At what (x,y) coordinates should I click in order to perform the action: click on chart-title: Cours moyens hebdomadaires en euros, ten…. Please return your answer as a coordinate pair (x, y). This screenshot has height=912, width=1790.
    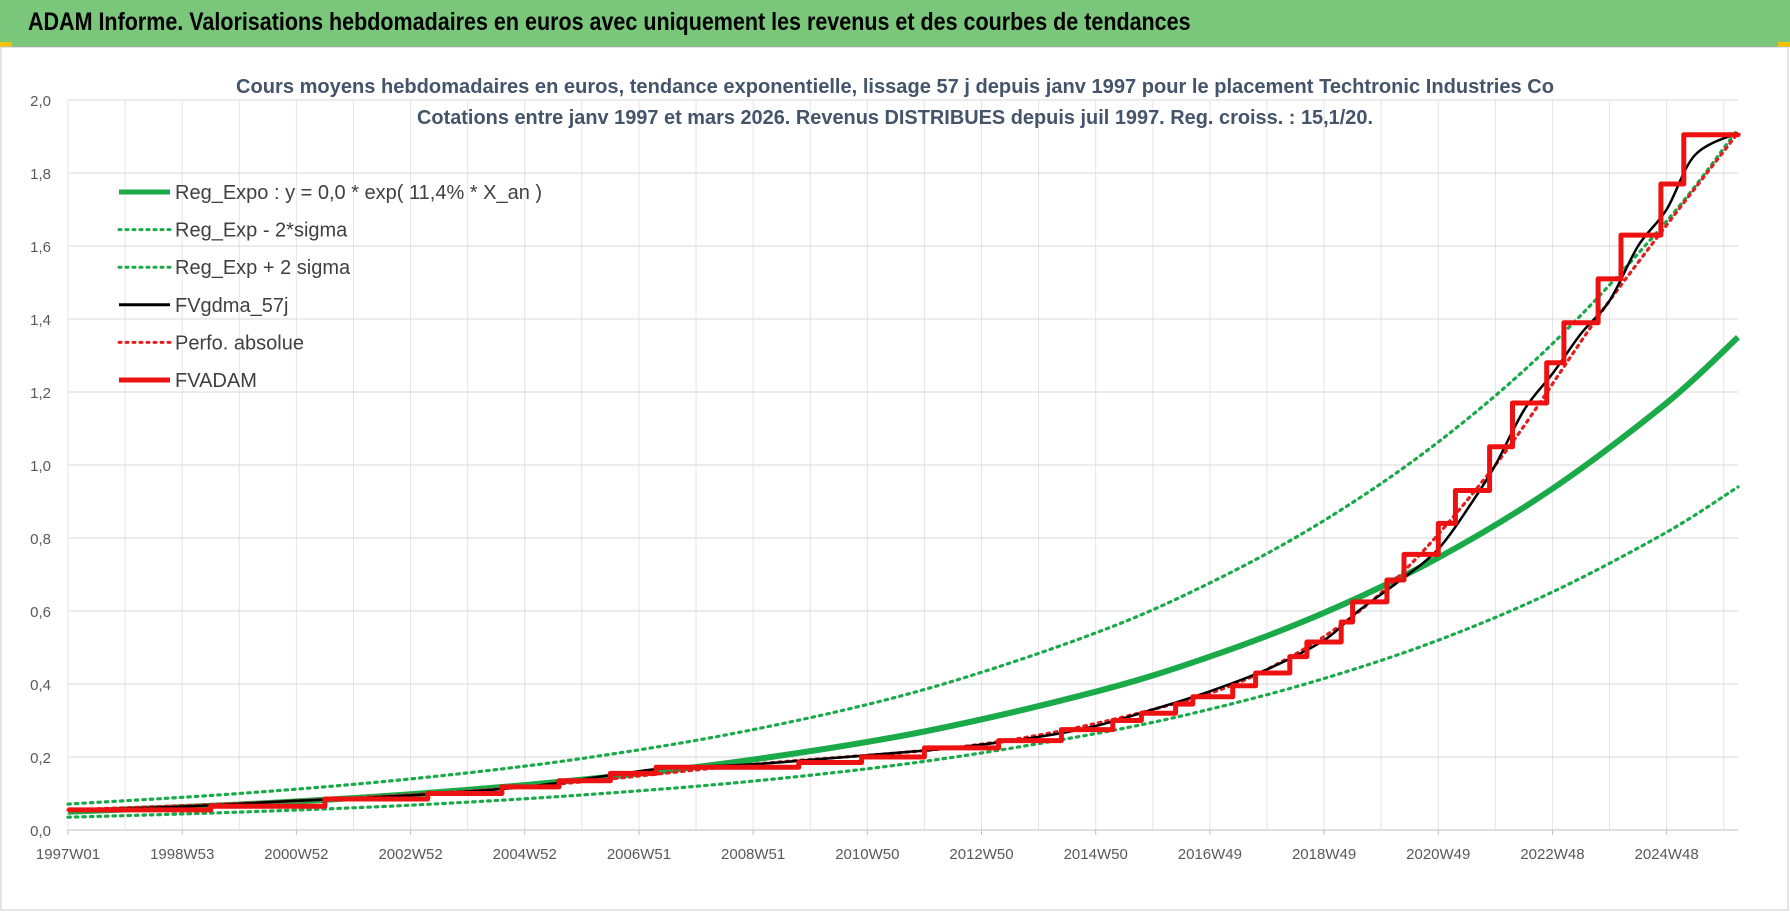
    Looking at the image, I should click on (895, 86).